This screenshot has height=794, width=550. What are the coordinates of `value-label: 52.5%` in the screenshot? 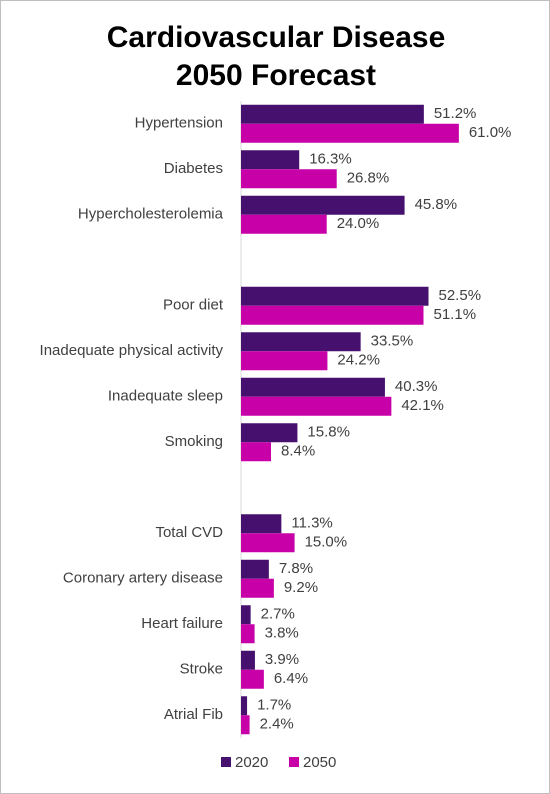 It's located at (460, 295).